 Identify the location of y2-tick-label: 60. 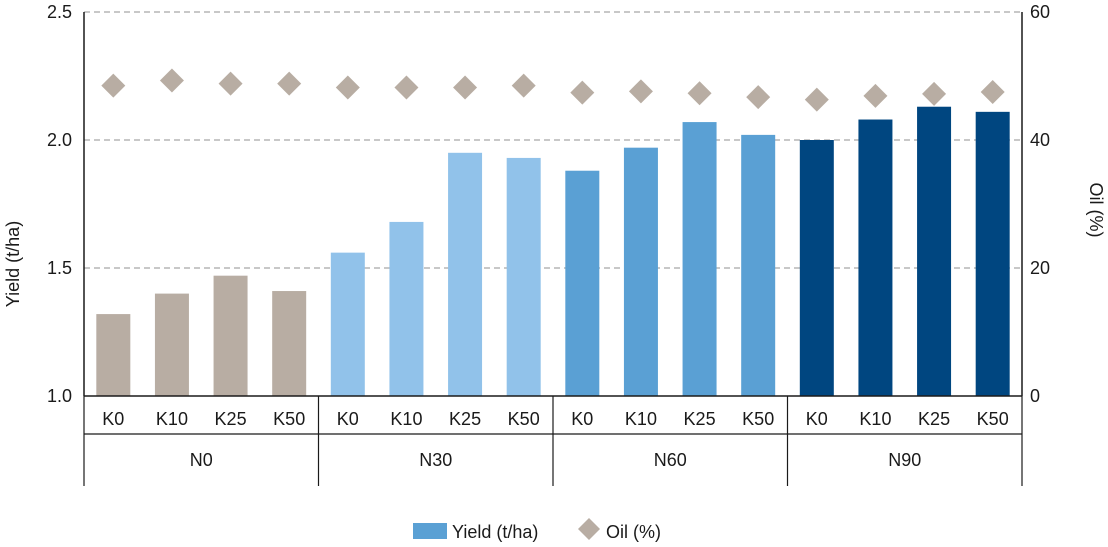
(1040, 12).